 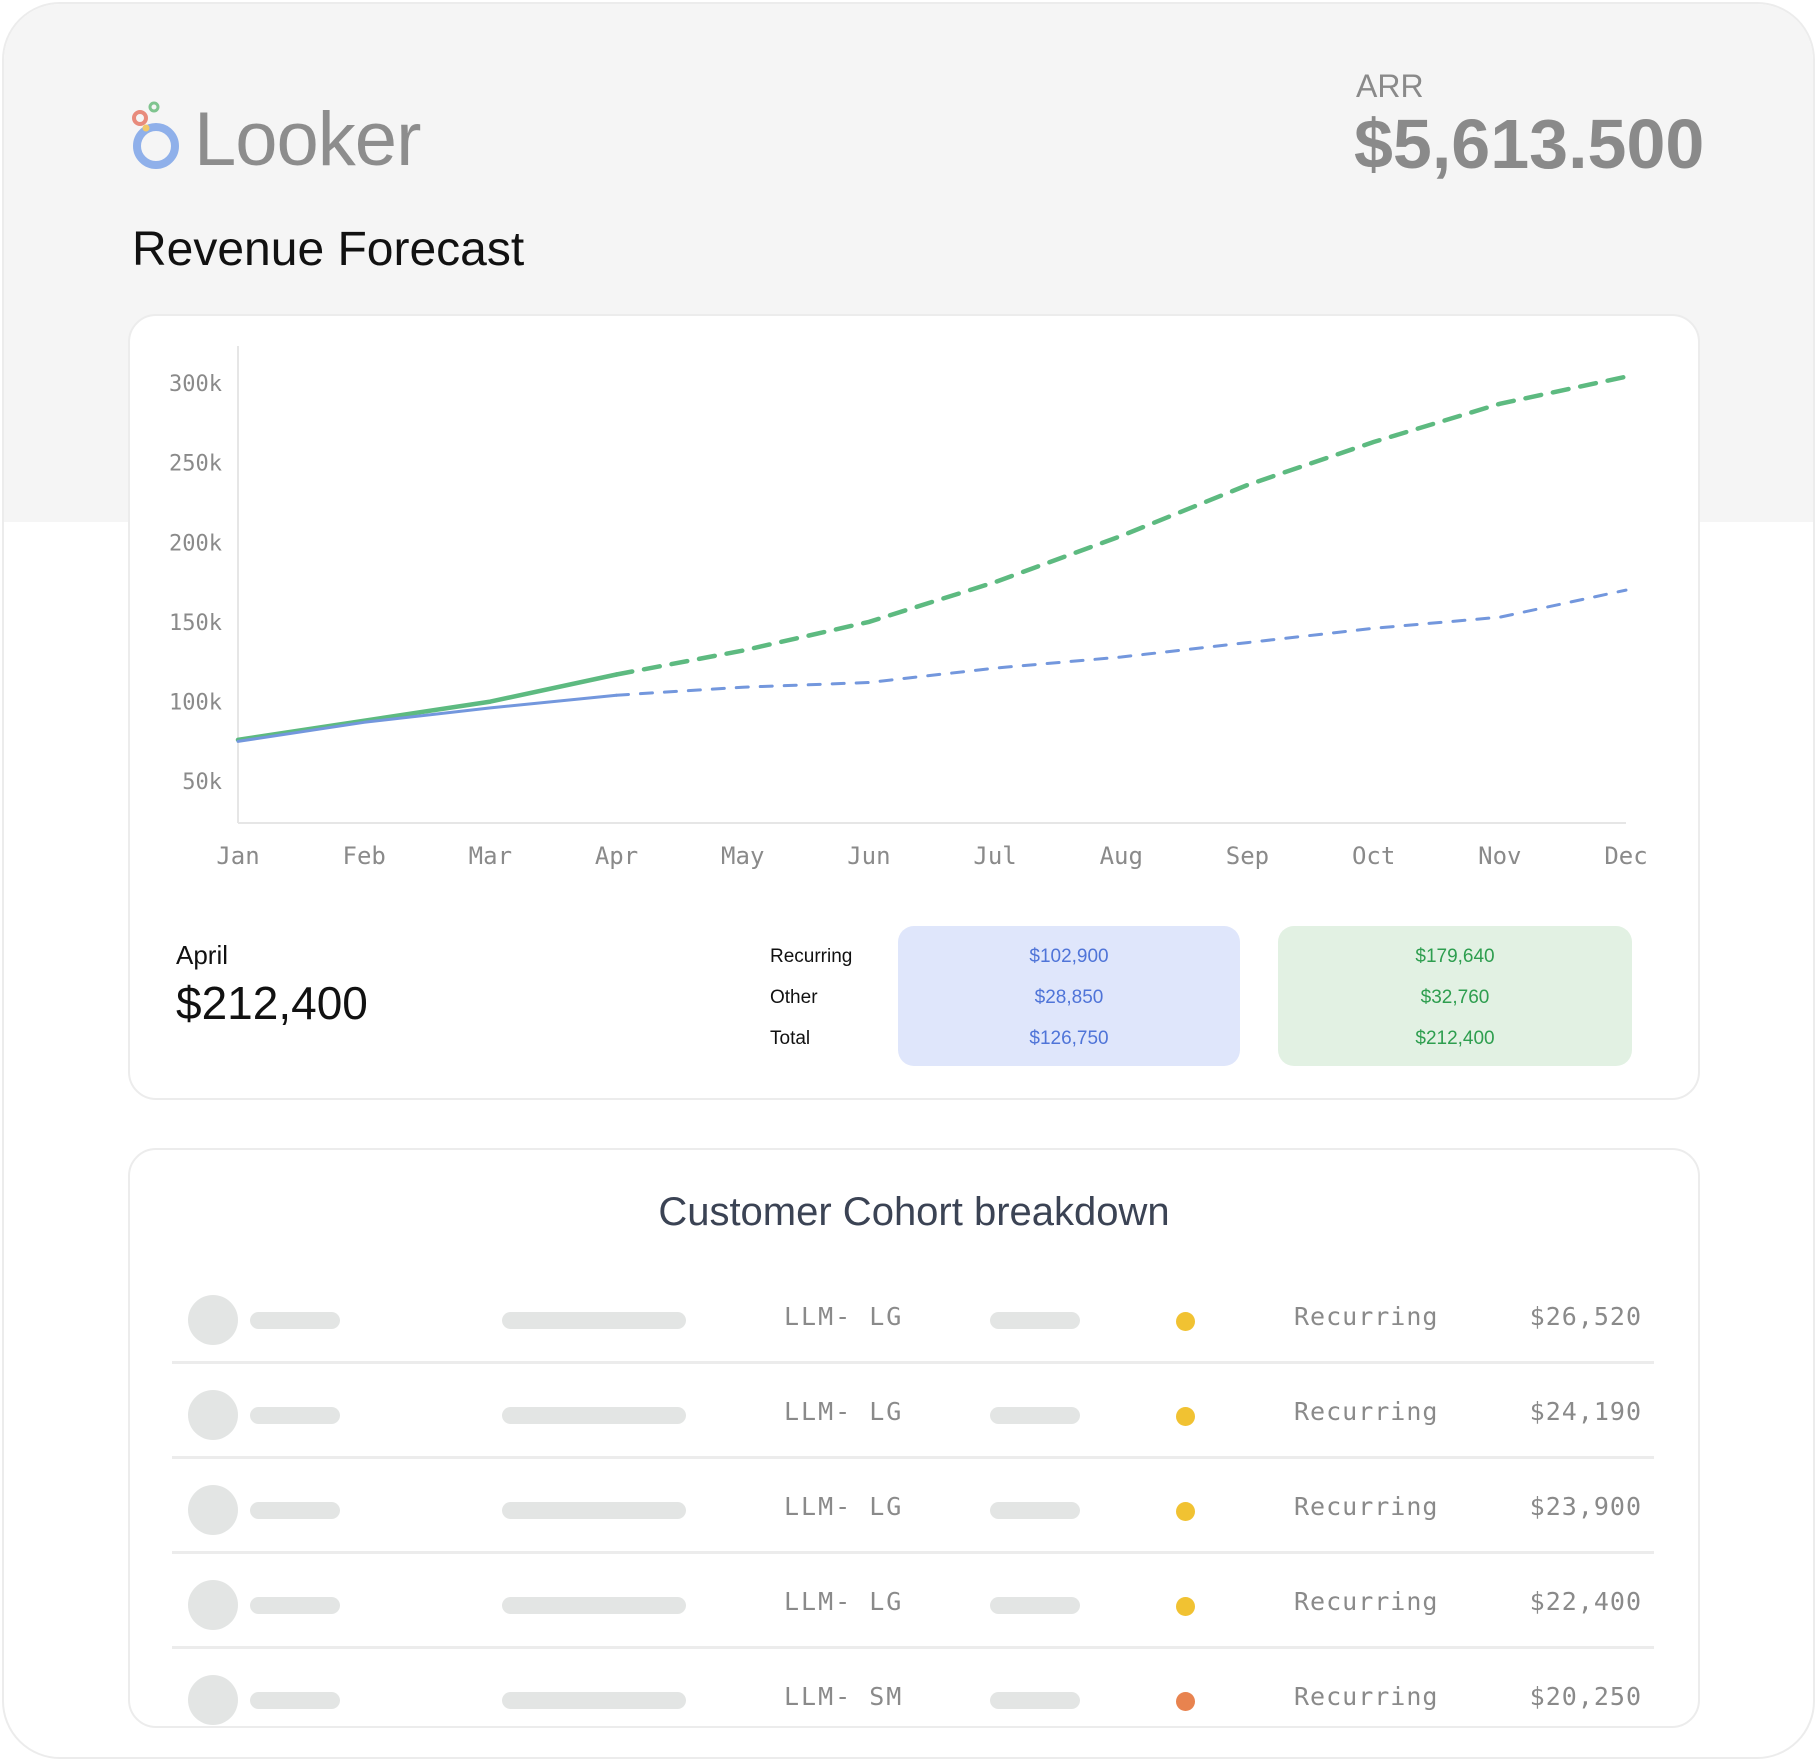 What do you see at coordinates (790, 1038) in the screenshot?
I see `breakdown-label-total: Total` at bounding box center [790, 1038].